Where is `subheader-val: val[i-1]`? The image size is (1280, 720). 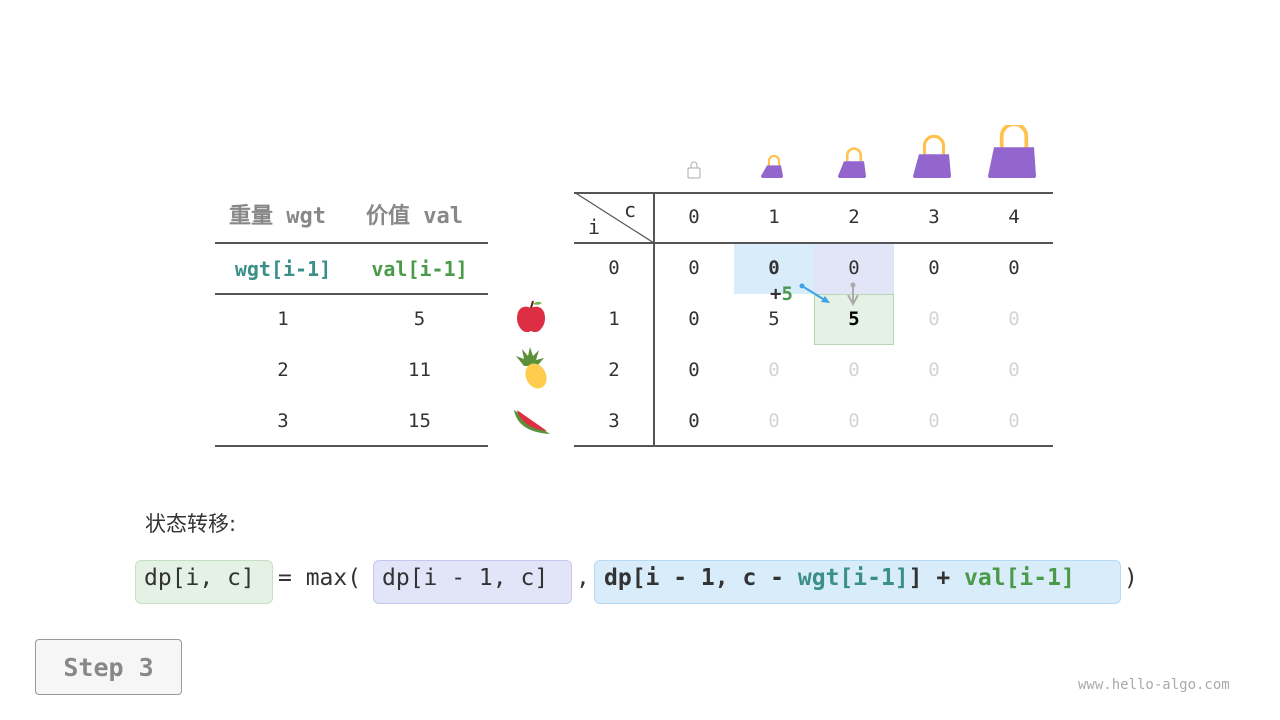 subheader-val: val[i-1] is located at coordinates (419, 269).